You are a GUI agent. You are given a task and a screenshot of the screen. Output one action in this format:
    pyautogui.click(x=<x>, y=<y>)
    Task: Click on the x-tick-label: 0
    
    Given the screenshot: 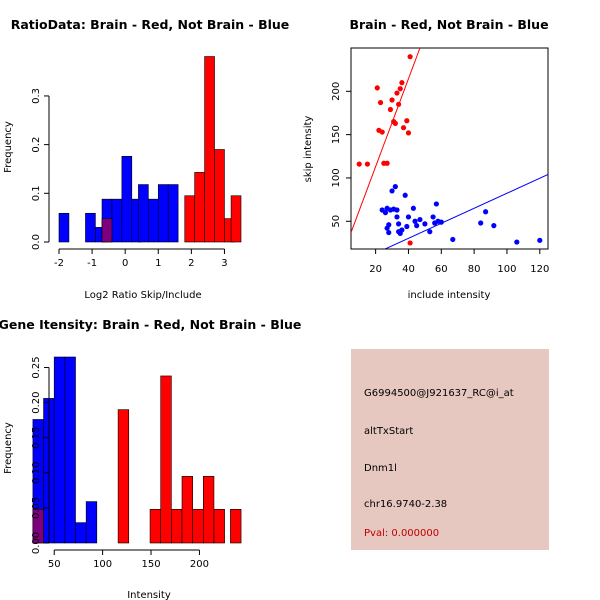 What is the action you would take?
    pyautogui.click(x=125, y=263)
    